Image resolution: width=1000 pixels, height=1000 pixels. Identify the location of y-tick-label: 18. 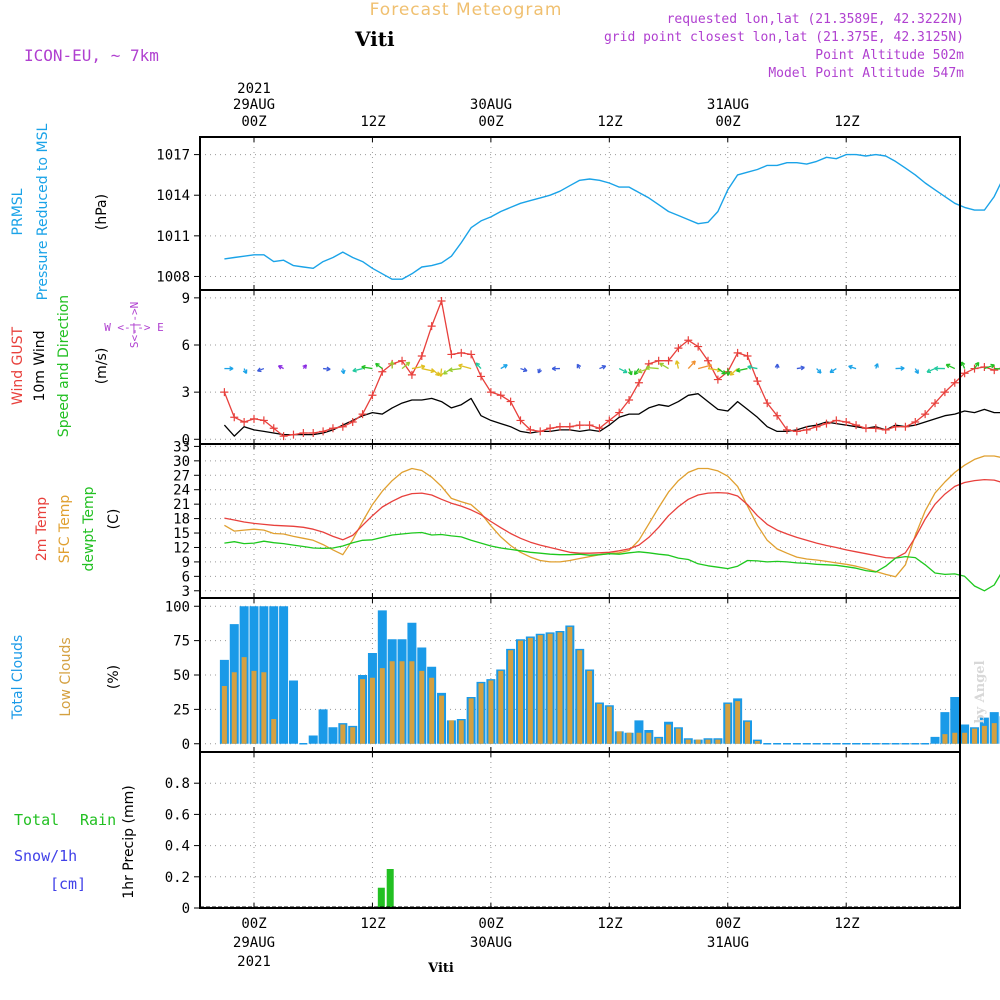
(181, 520).